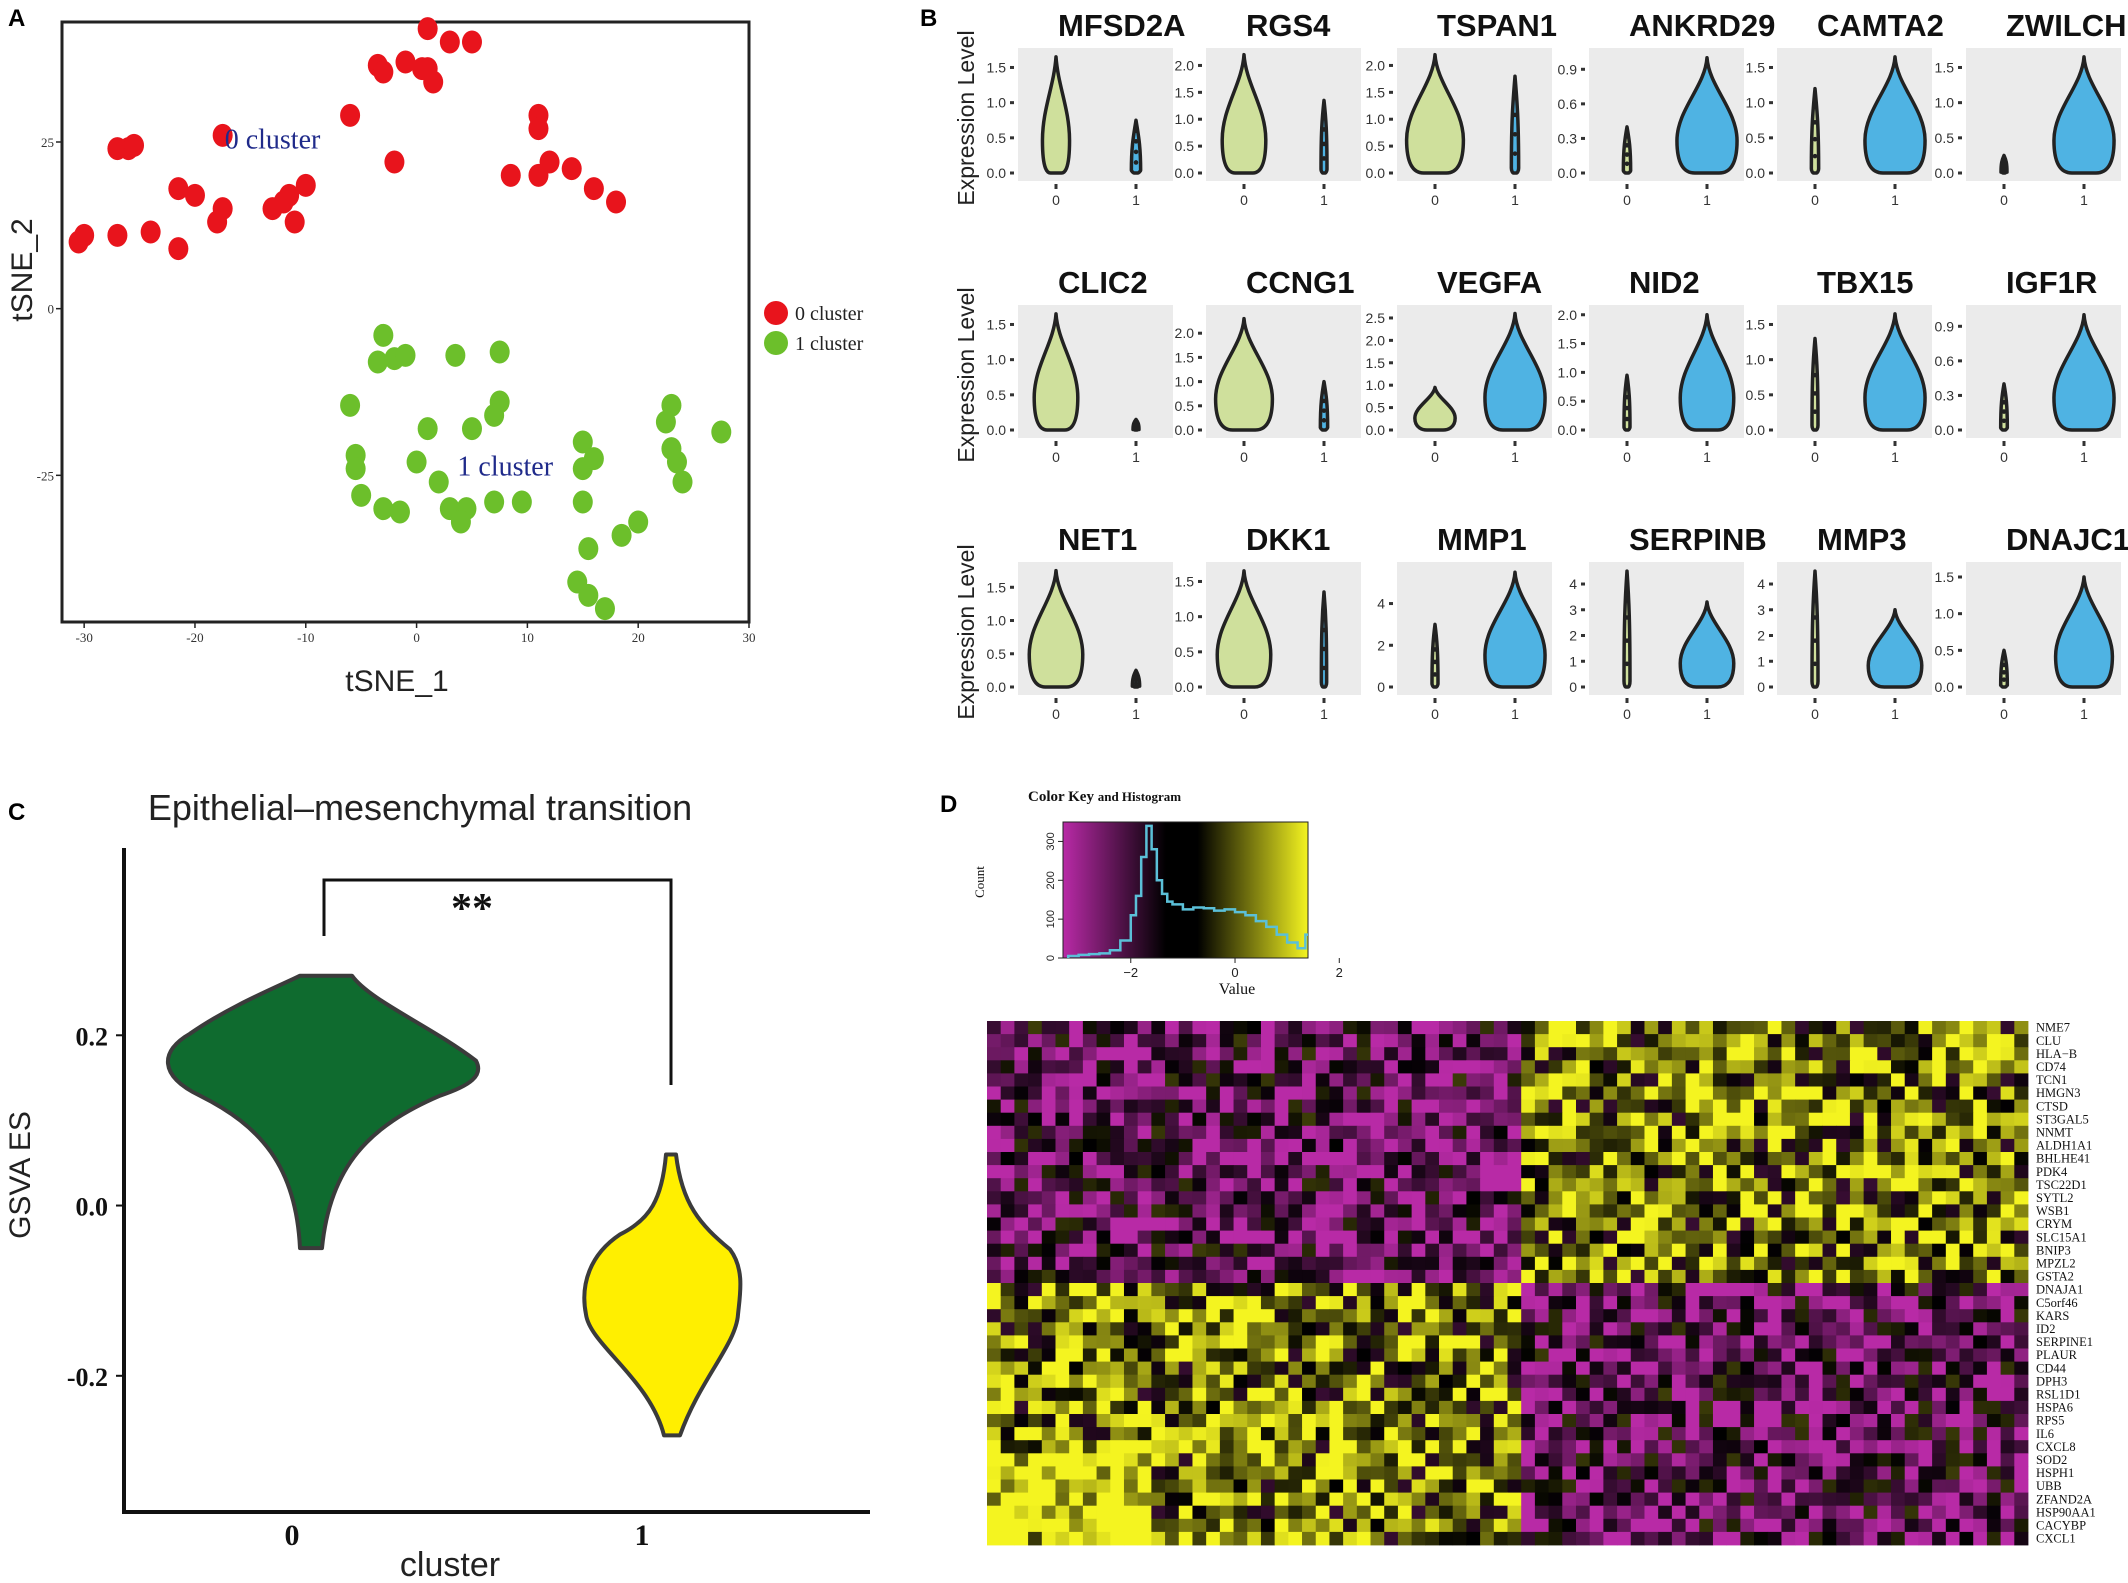 The width and height of the screenshot is (2128, 1583). Describe the element at coordinates (979, 882) in the screenshot. I see `colorkey-ylabel: Count` at that location.